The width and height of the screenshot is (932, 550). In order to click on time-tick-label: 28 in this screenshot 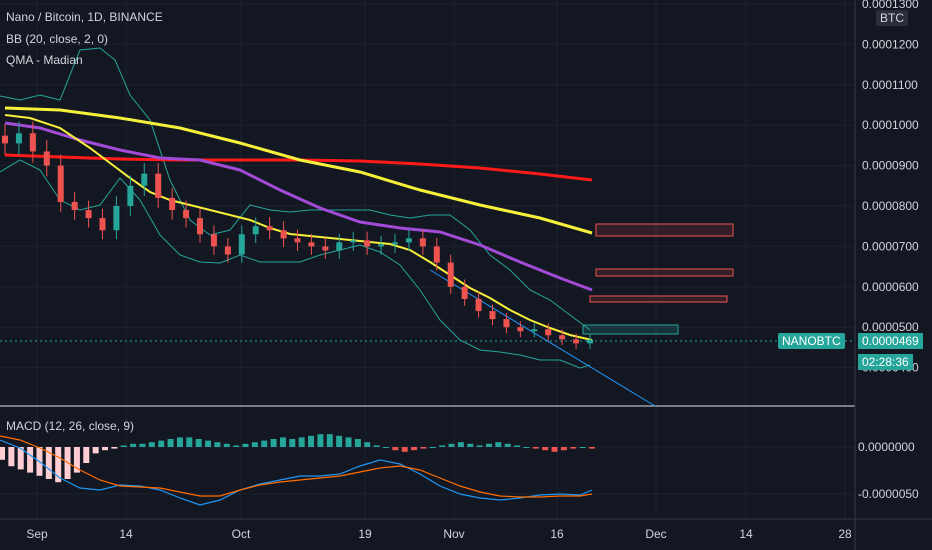, I will do `click(845, 534)`.